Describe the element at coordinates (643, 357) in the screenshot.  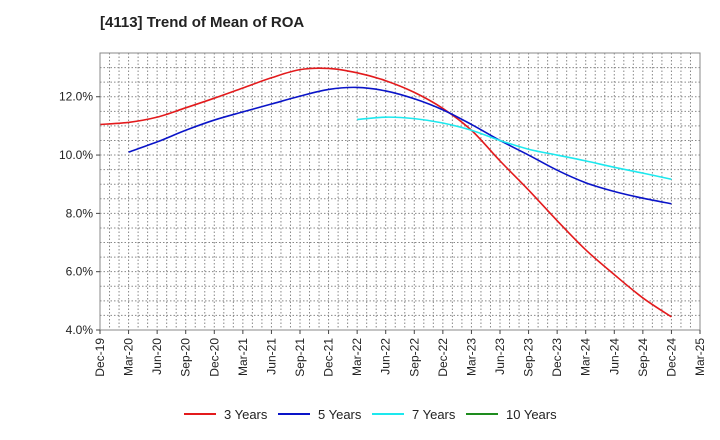
I see `x-tick-label: Sep-24` at that location.